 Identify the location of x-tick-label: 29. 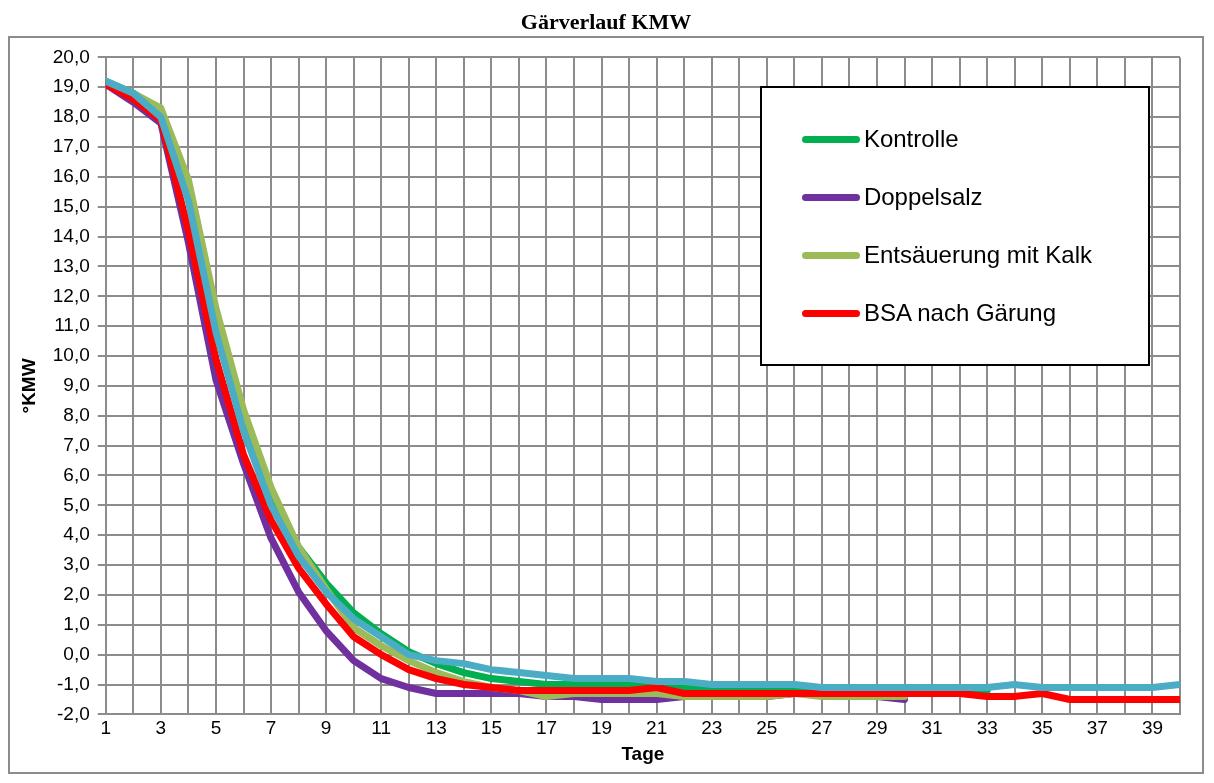
(877, 728).